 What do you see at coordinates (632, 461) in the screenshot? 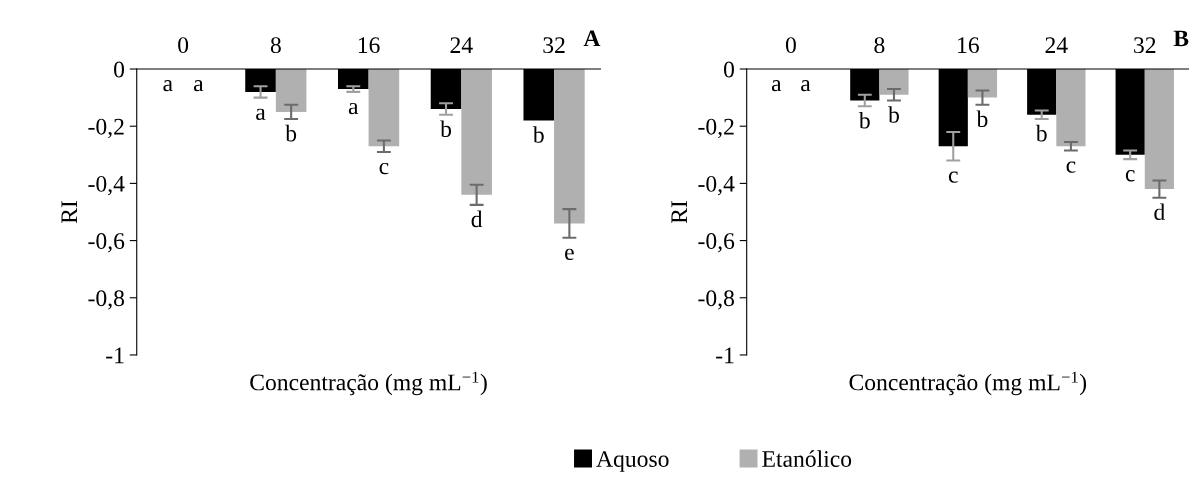
I see `legend-label: Aquoso` at bounding box center [632, 461].